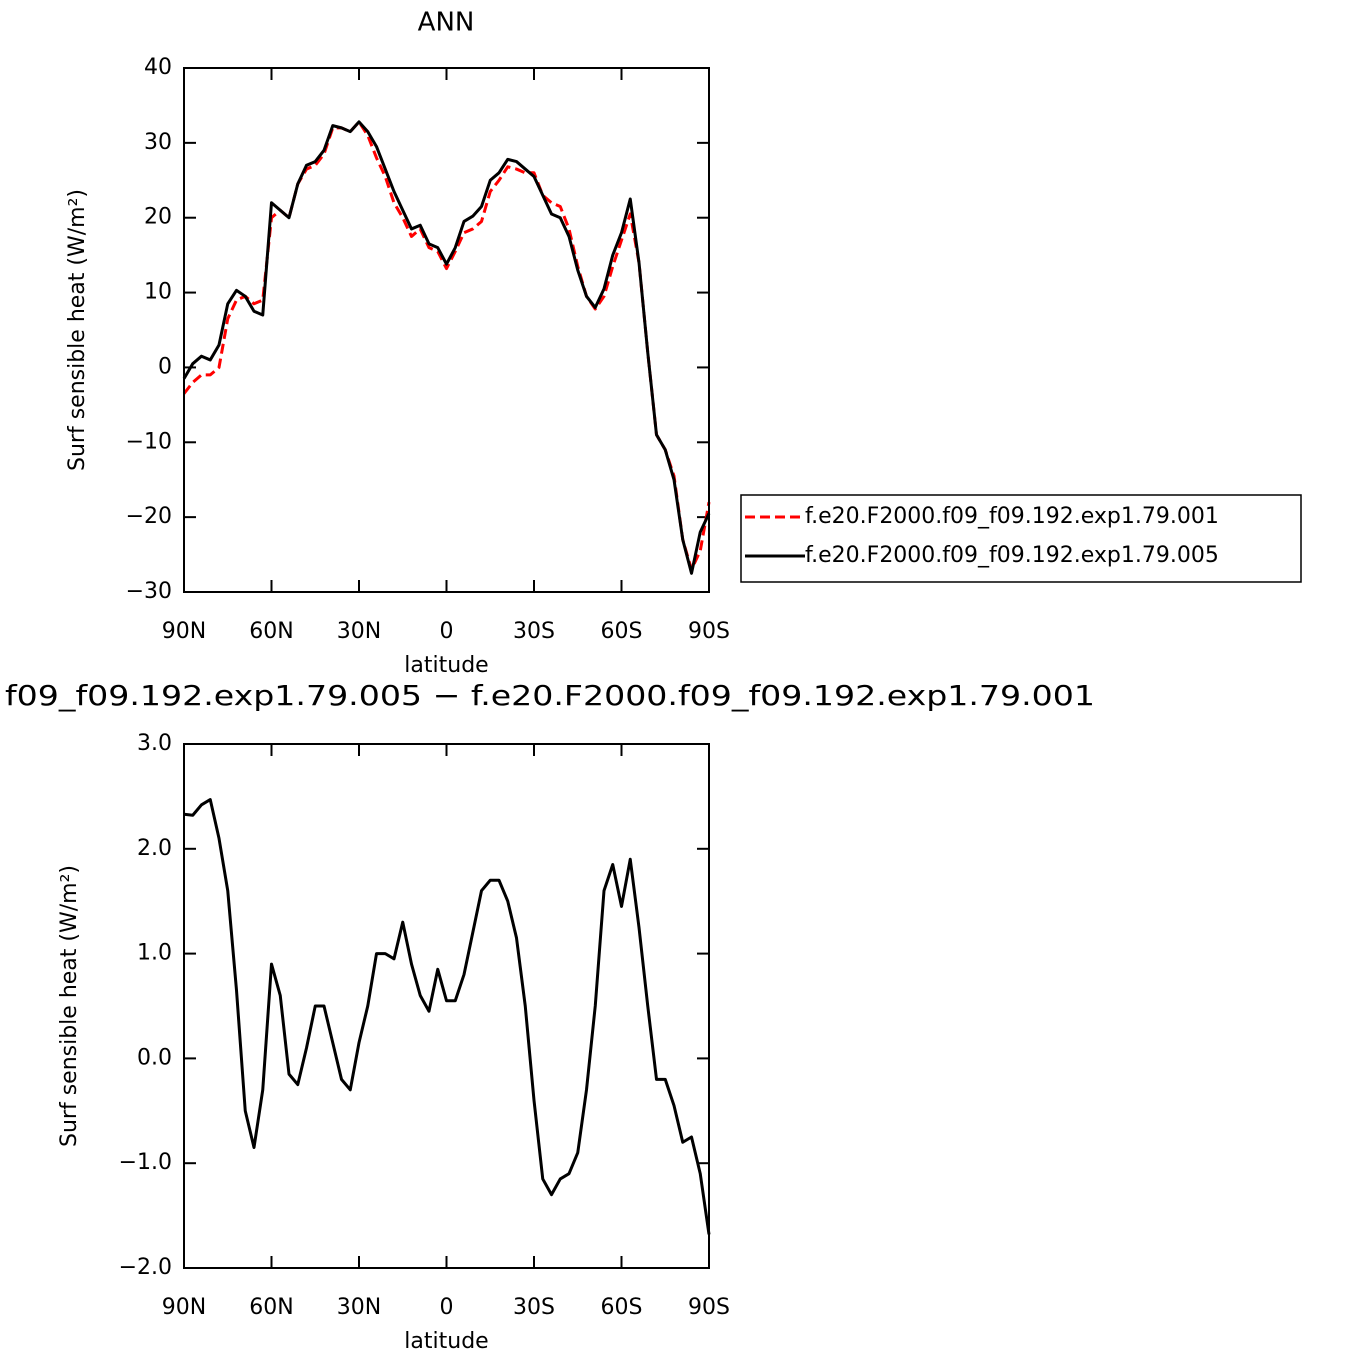 The height and width of the screenshot is (1363, 1366). What do you see at coordinates (165, 366) in the screenshot?
I see `y-tick-label: 0` at bounding box center [165, 366].